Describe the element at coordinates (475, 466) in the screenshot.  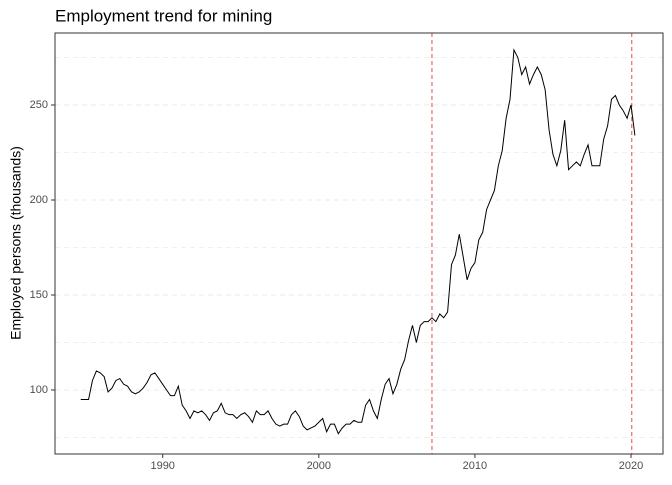
I see `x-tick-label: 2010` at that location.